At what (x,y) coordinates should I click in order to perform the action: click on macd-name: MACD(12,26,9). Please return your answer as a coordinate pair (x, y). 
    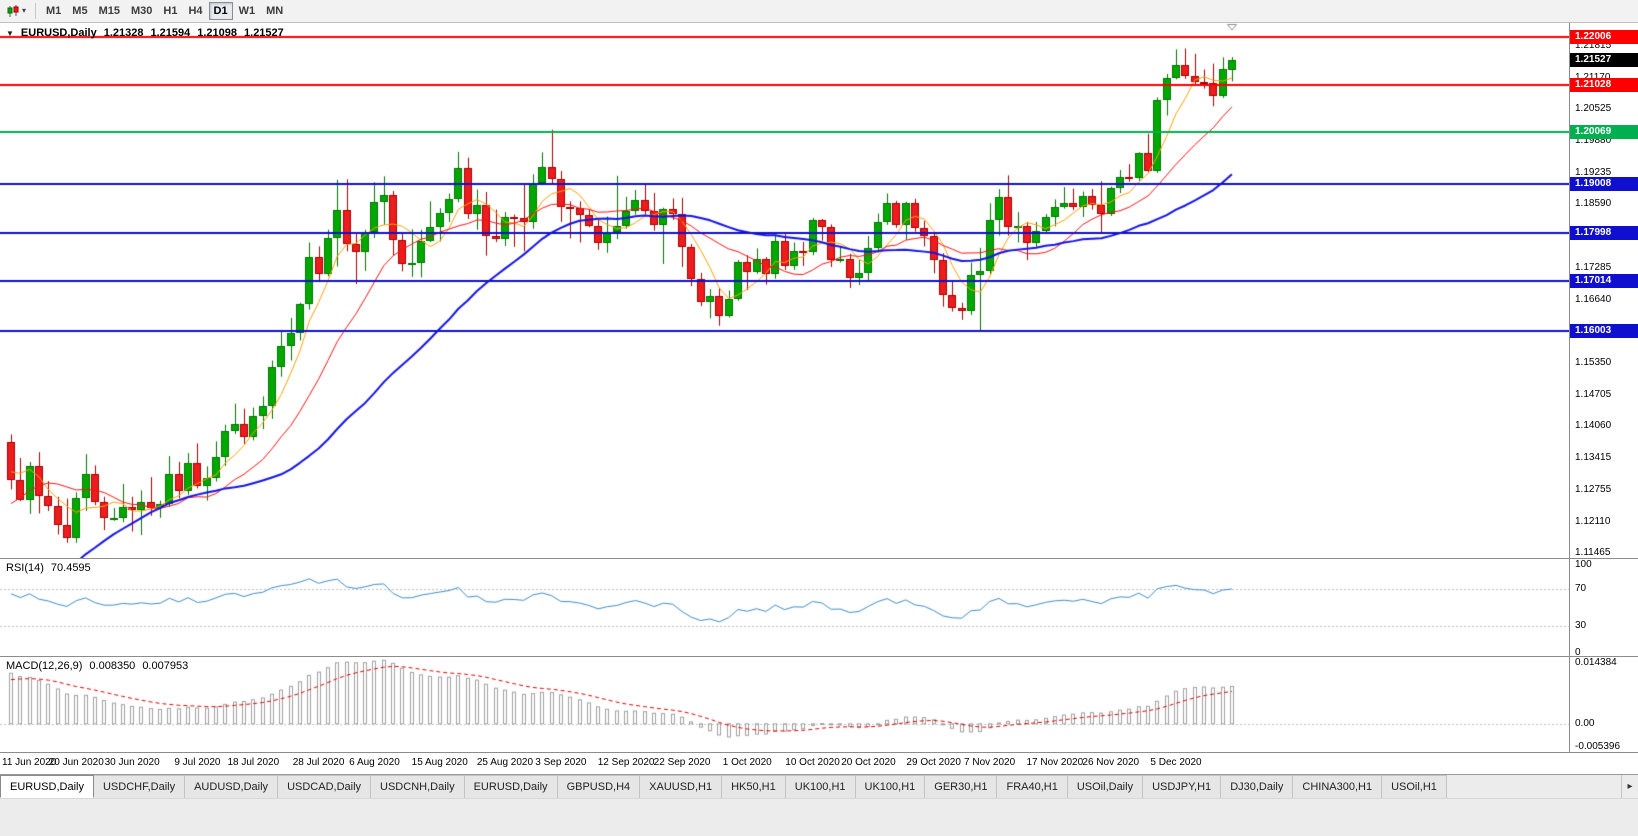
    Looking at the image, I should click on (44, 666).